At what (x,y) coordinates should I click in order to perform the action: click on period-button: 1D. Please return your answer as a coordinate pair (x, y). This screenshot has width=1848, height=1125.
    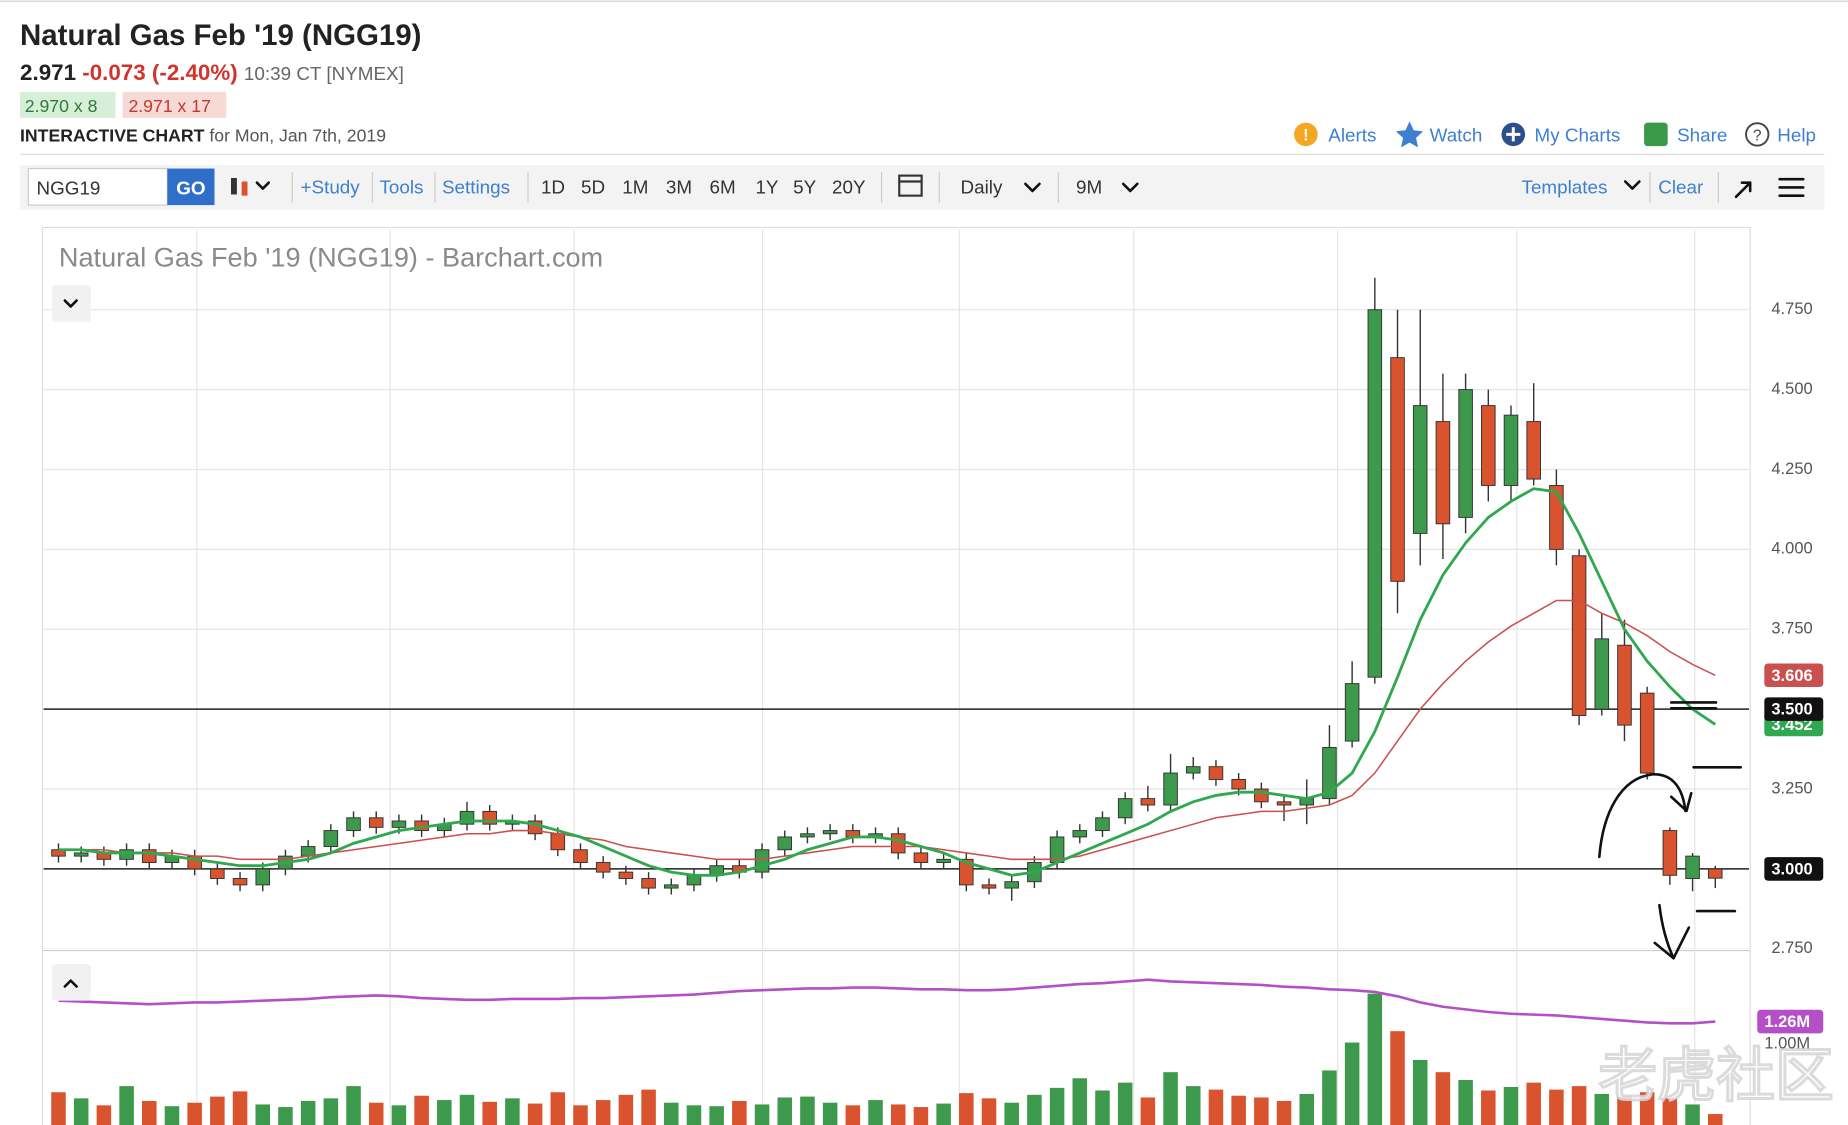
    Looking at the image, I should click on (553, 186).